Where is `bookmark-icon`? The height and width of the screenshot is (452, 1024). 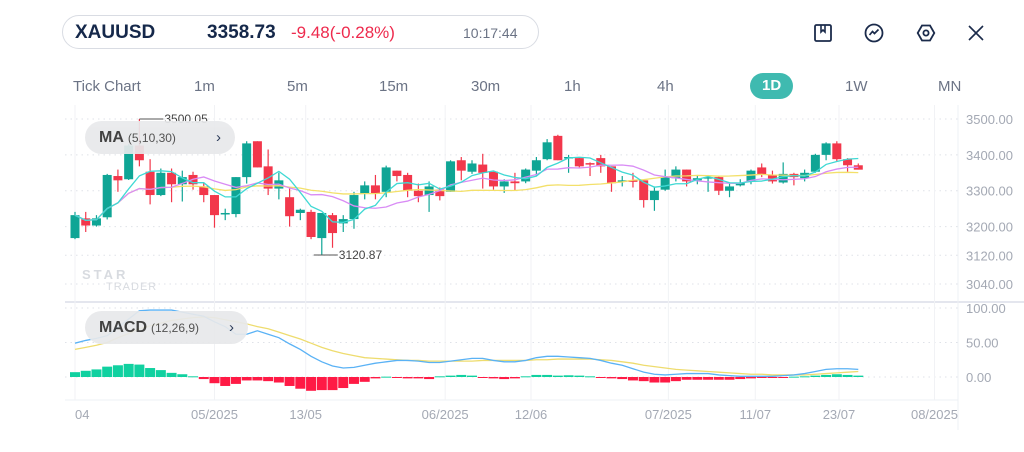 bookmark-icon is located at coordinates (823, 33).